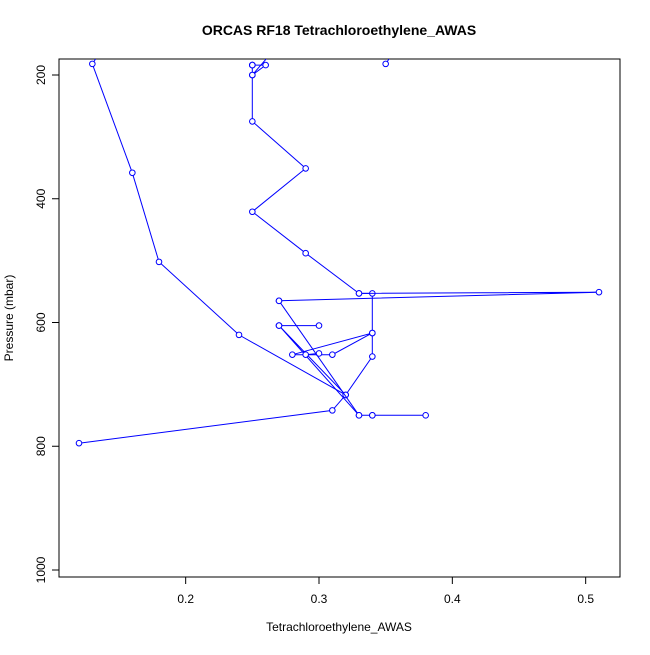 The width and height of the screenshot is (650, 655). Describe the element at coordinates (185, 599) in the screenshot. I see `x-tick-label: 0.2` at that location.